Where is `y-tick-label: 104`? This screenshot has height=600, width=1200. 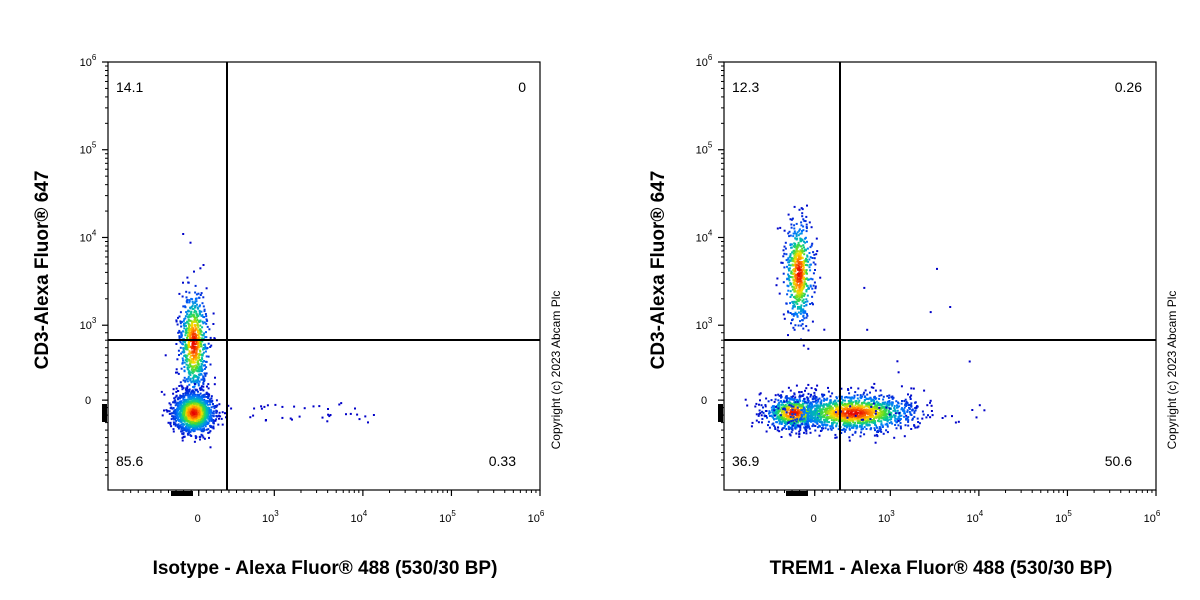 y-tick-label: 104 is located at coordinates (704, 236).